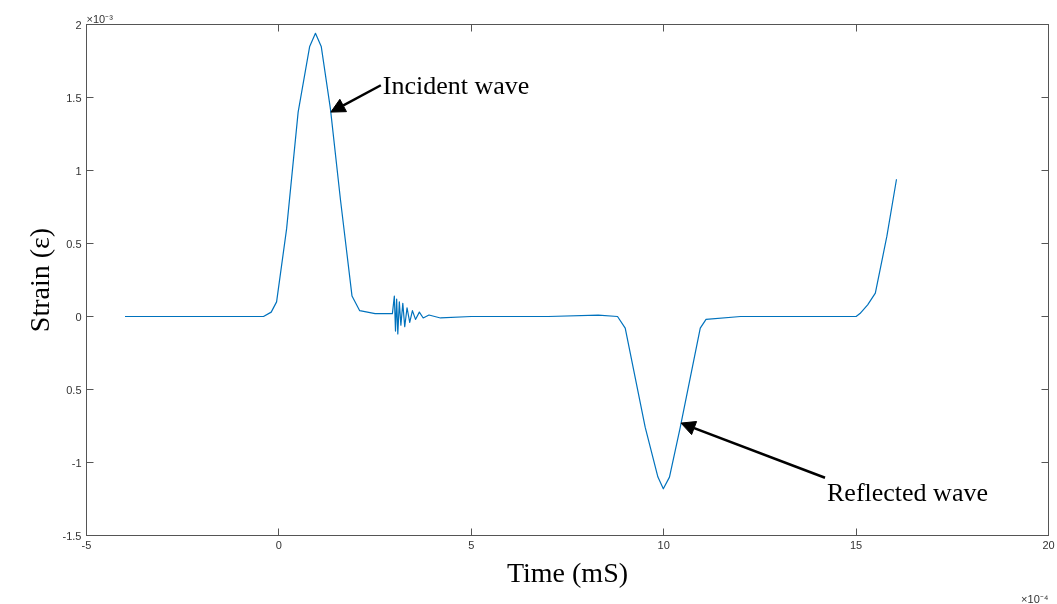 This screenshot has height=604, width=1057. Describe the element at coordinates (72, 535) in the screenshot. I see `y-tick-label: -1.5` at that location.